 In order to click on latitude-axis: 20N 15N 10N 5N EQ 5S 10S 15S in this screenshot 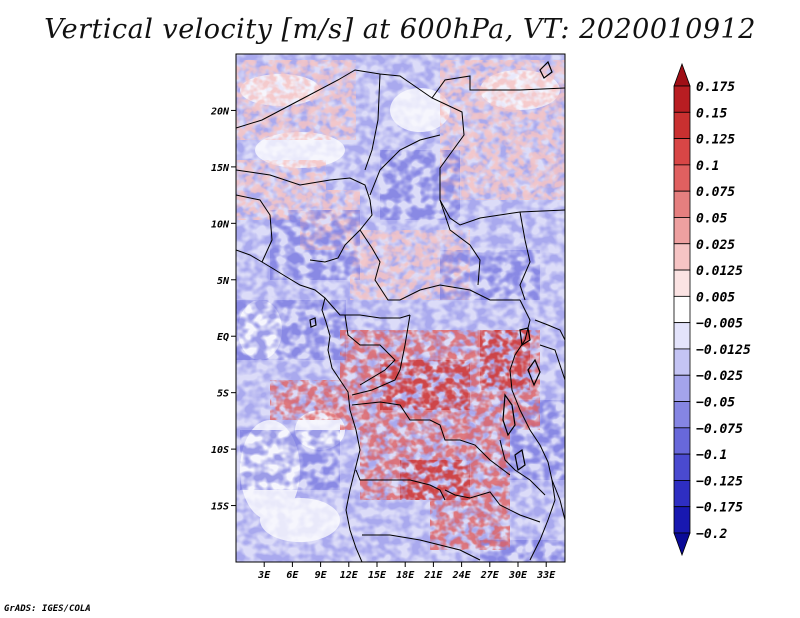, I will do `click(223, 309)`.